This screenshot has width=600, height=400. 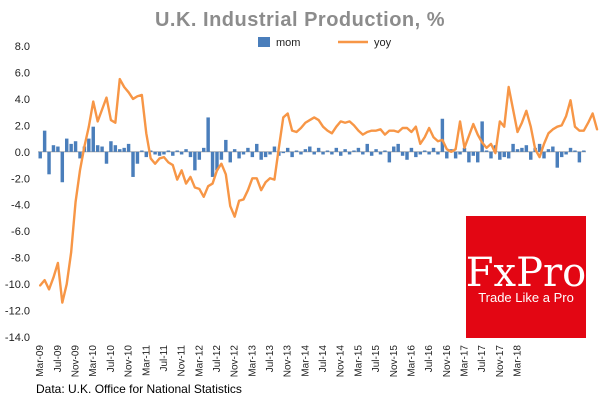 I want to click on x-tick-label: Jul-10, so click(x=111, y=359).